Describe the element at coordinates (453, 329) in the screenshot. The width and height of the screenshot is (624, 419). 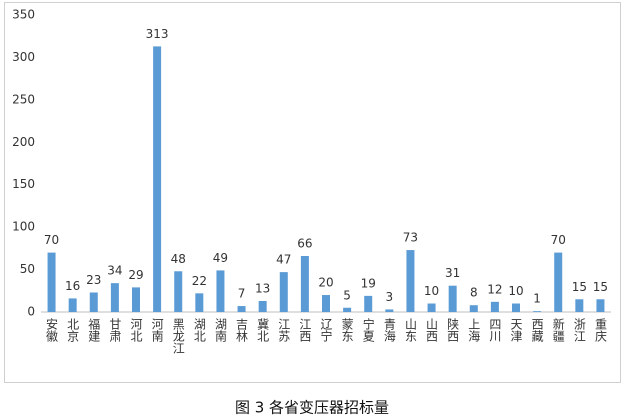
I see `x-tick-label: 陕西` at that location.